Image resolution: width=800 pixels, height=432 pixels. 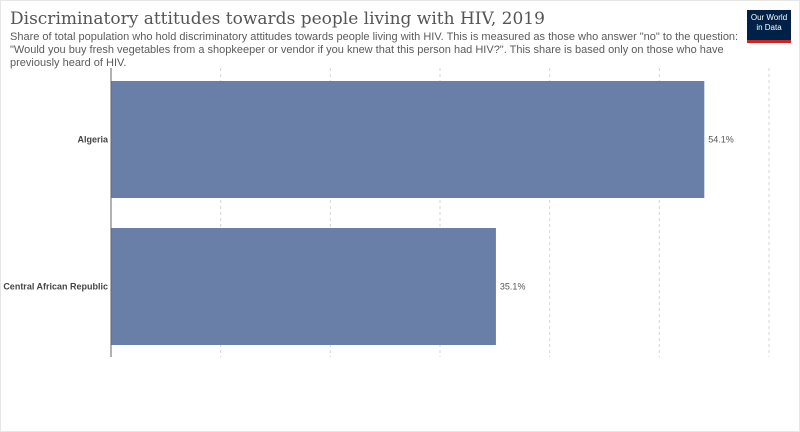 I want to click on logo-line-2: in Data, so click(x=769, y=27).